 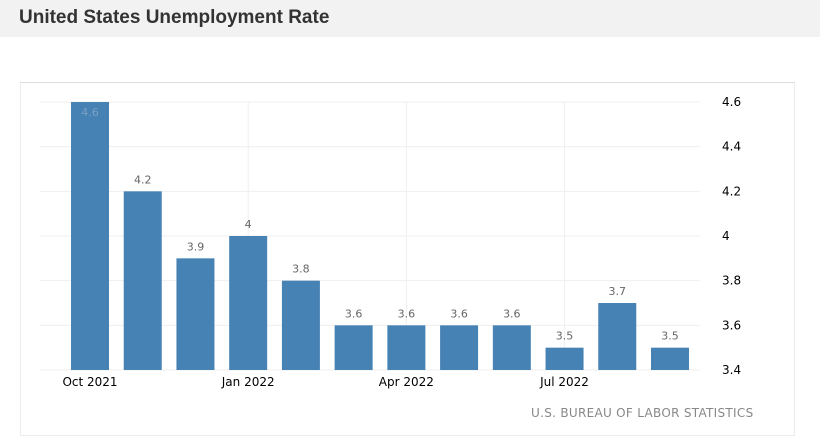 What do you see at coordinates (618, 291) in the screenshot?
I see `data-label: 3.7` at bounding box center [618, 291].